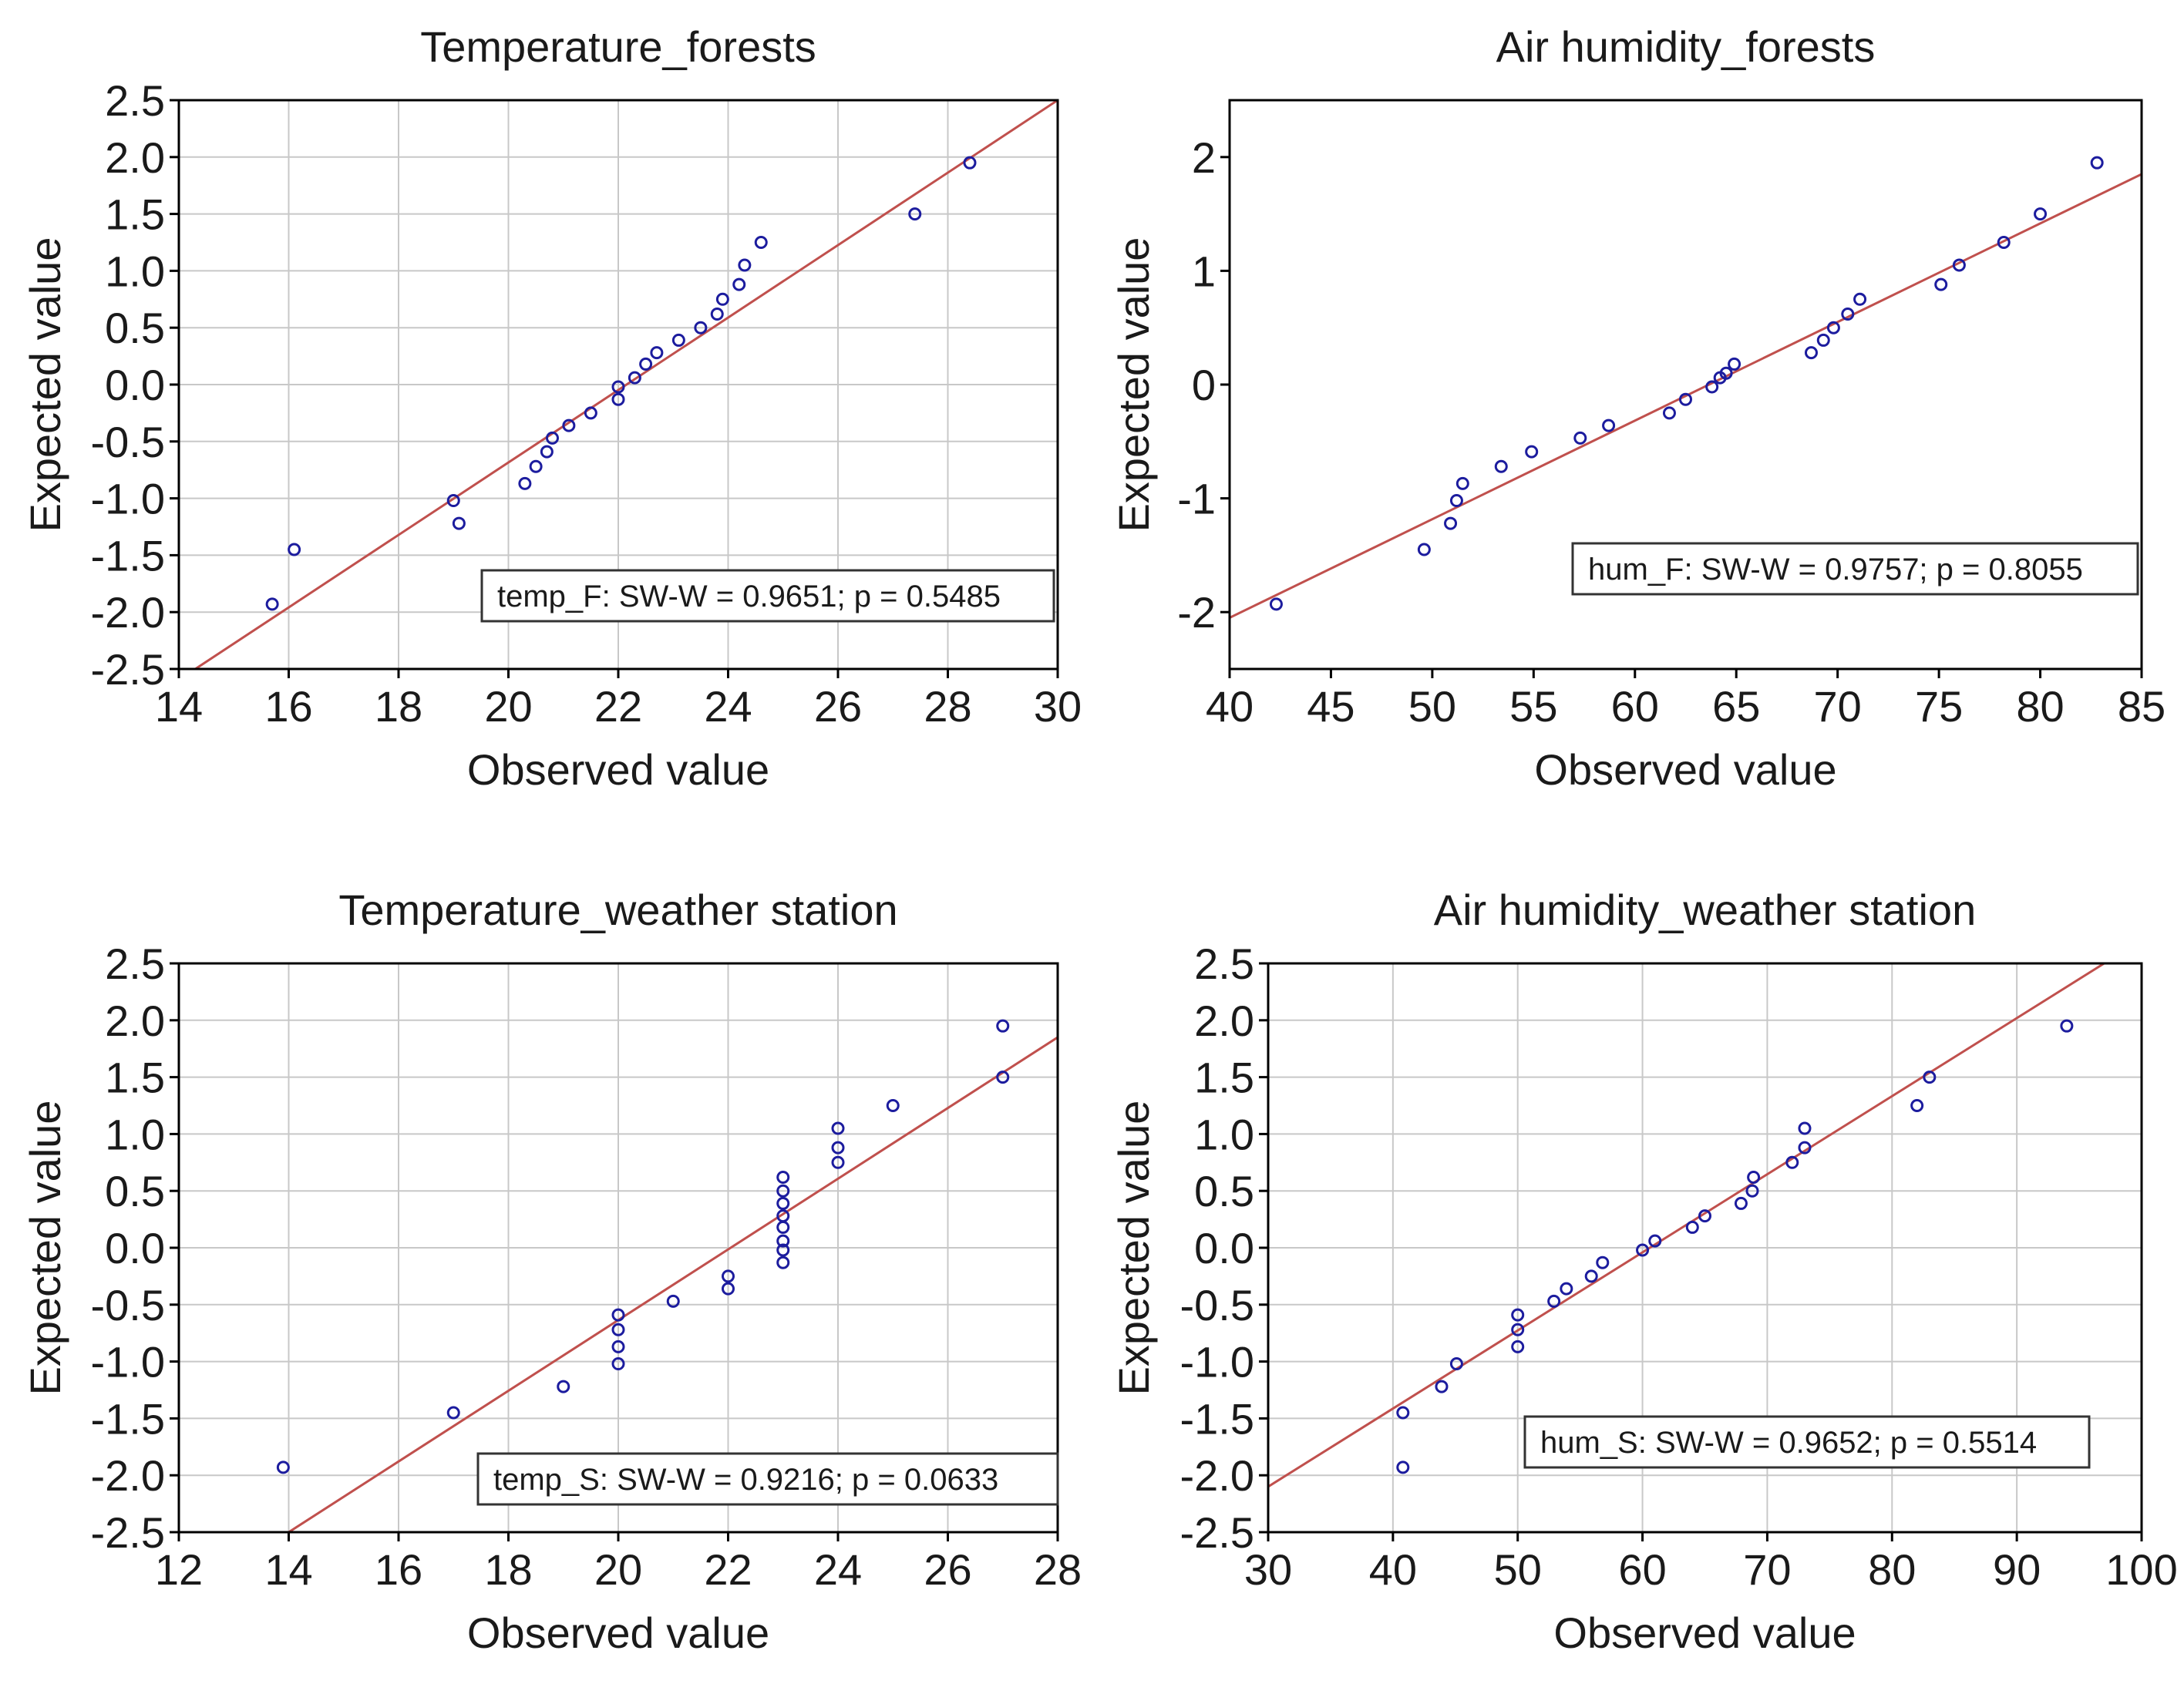 Image resolution: width=2184 pixels, height=1684 pixels. What do you see at coordinates (1058, 1569) in the screenshot?
I see `x-tick-label: 28` at bounding box center [1058, 1569].